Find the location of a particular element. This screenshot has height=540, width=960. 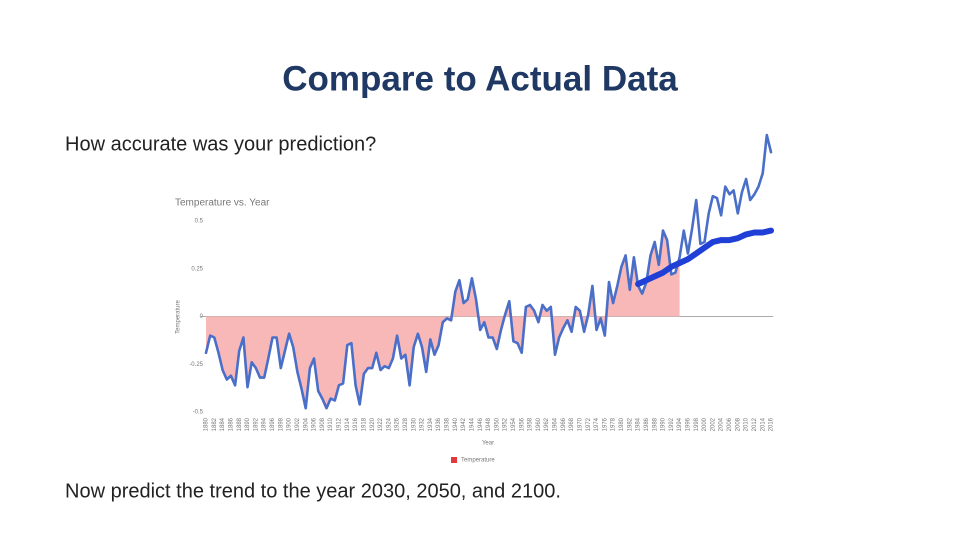

x-tick-label: 1900 is located at coordinates (290, 424).